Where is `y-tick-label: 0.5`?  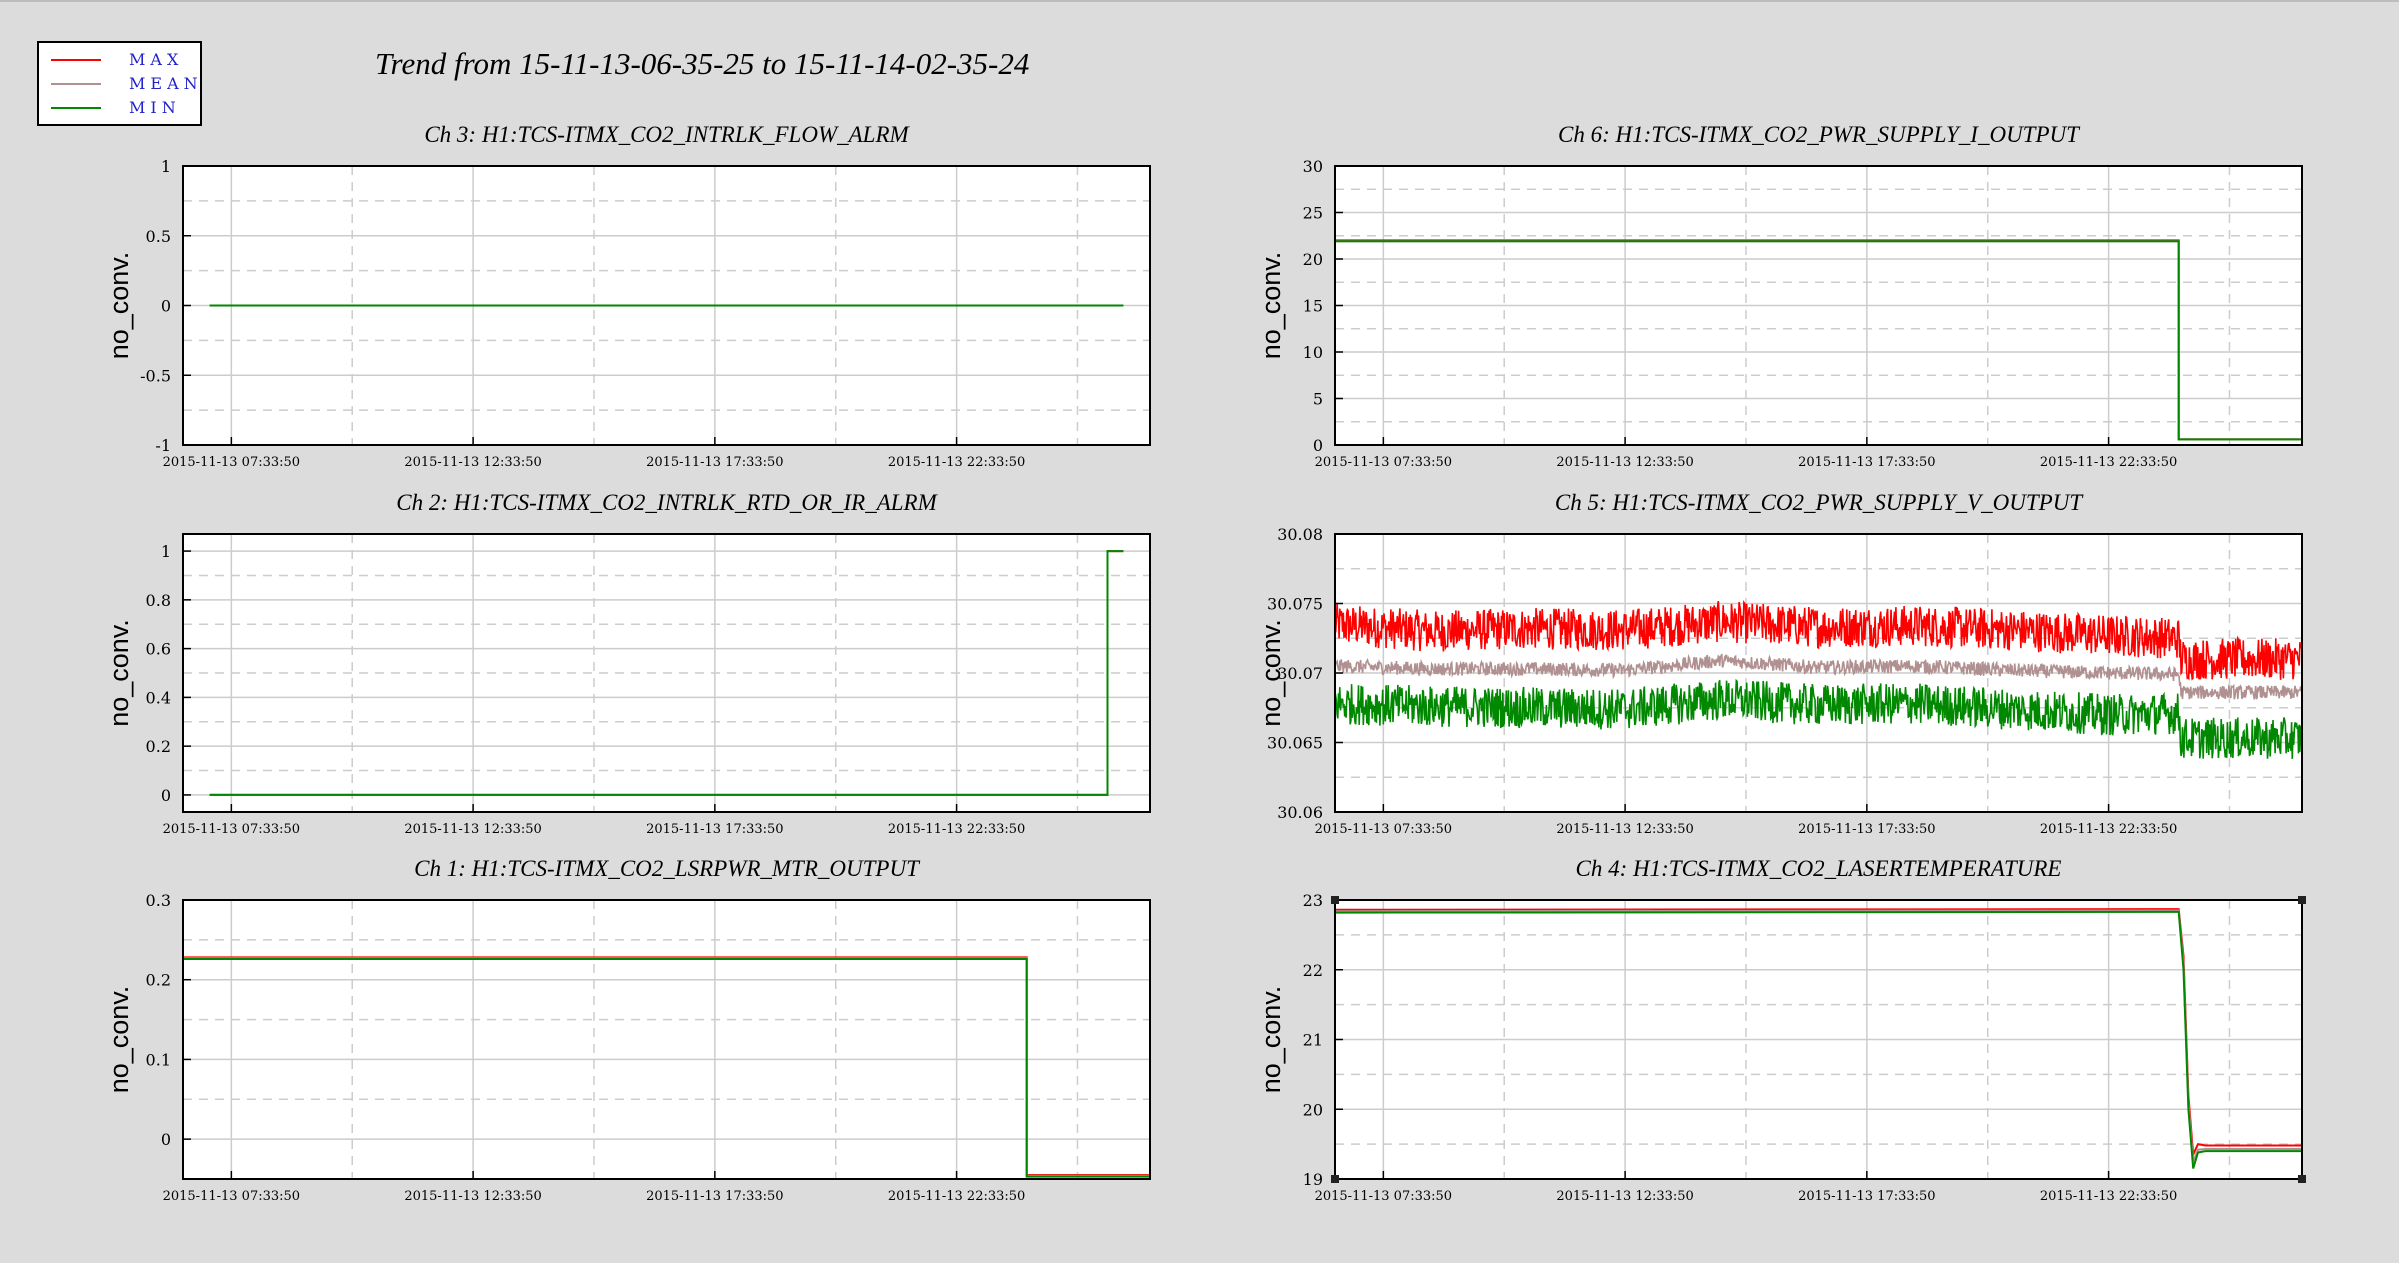 y-tick-label: 0.5 is located at coordinates (158, 236).